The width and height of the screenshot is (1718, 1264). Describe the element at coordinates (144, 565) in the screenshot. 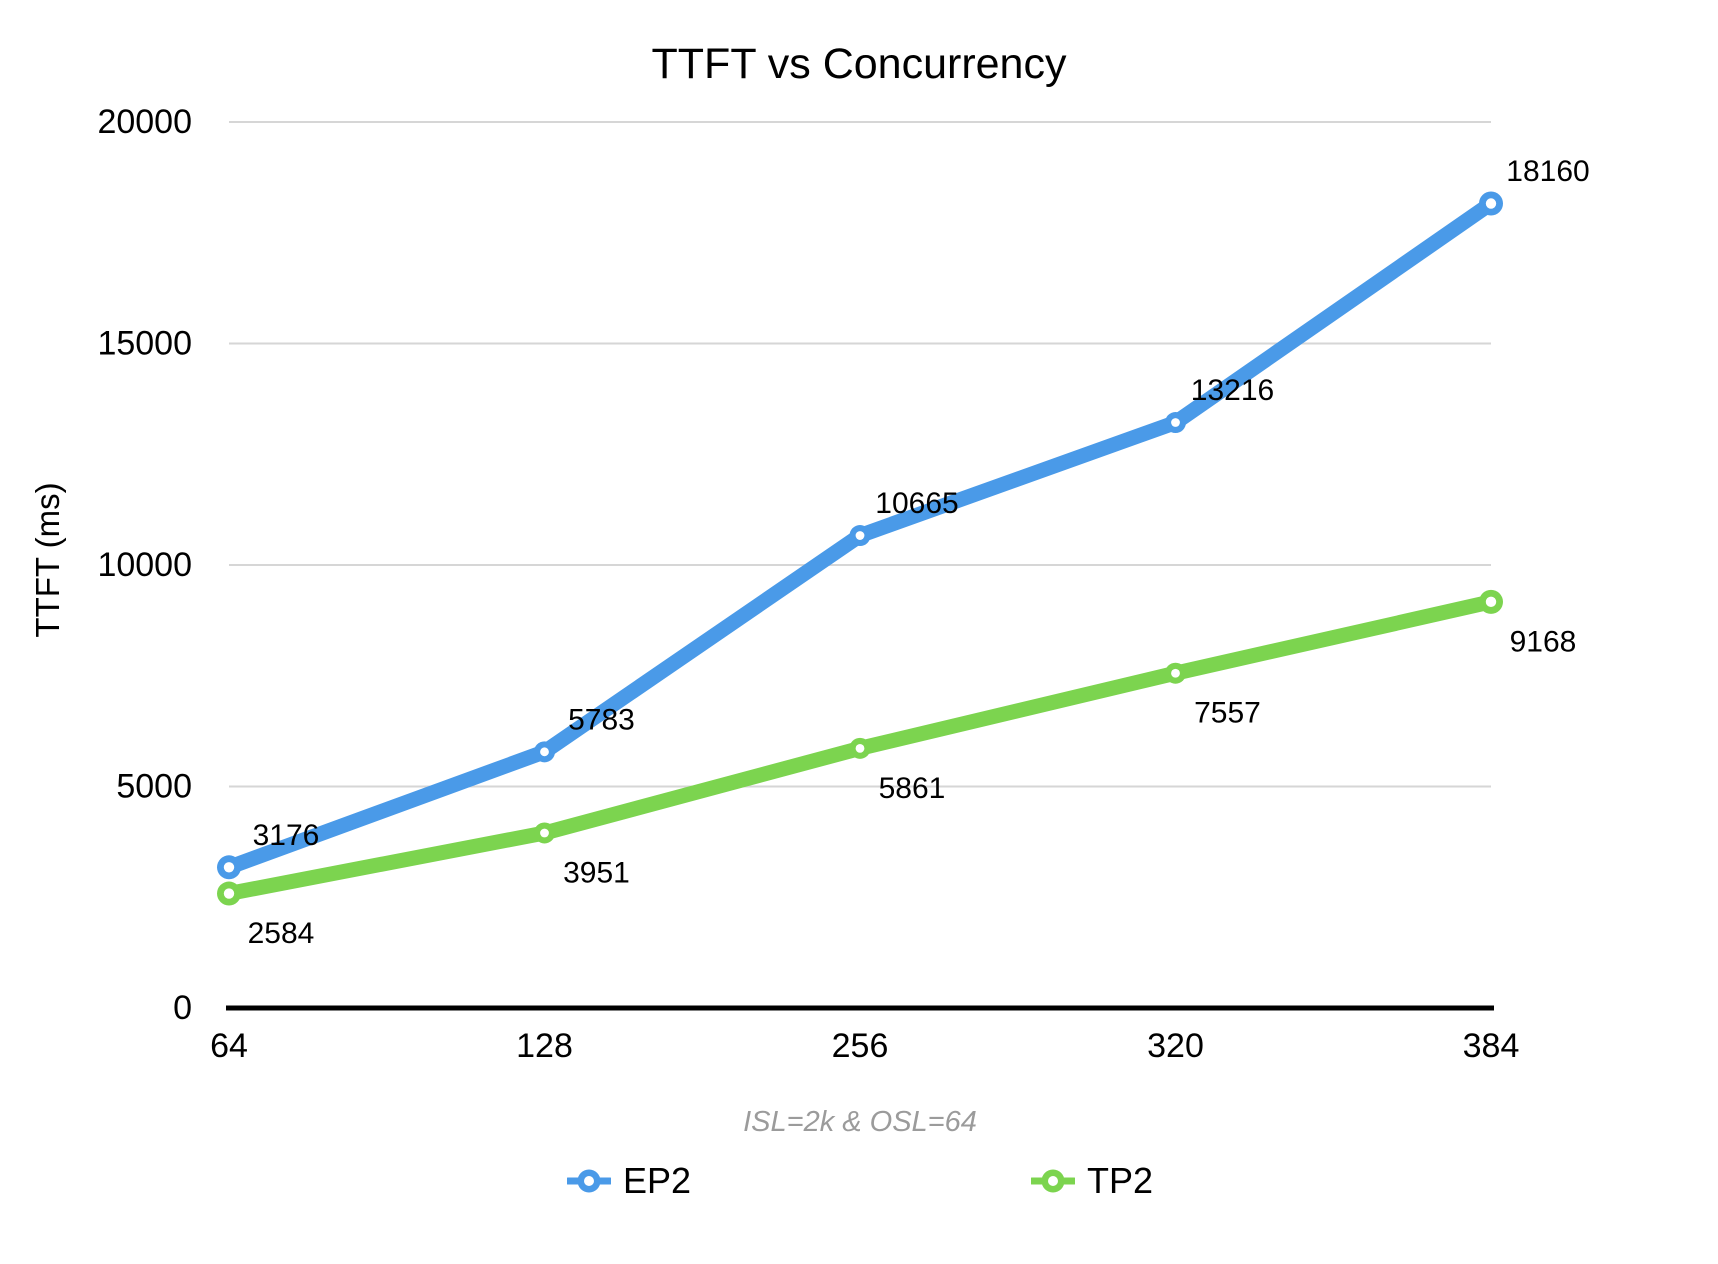

I see `y-tick-label: 10000` at that location.